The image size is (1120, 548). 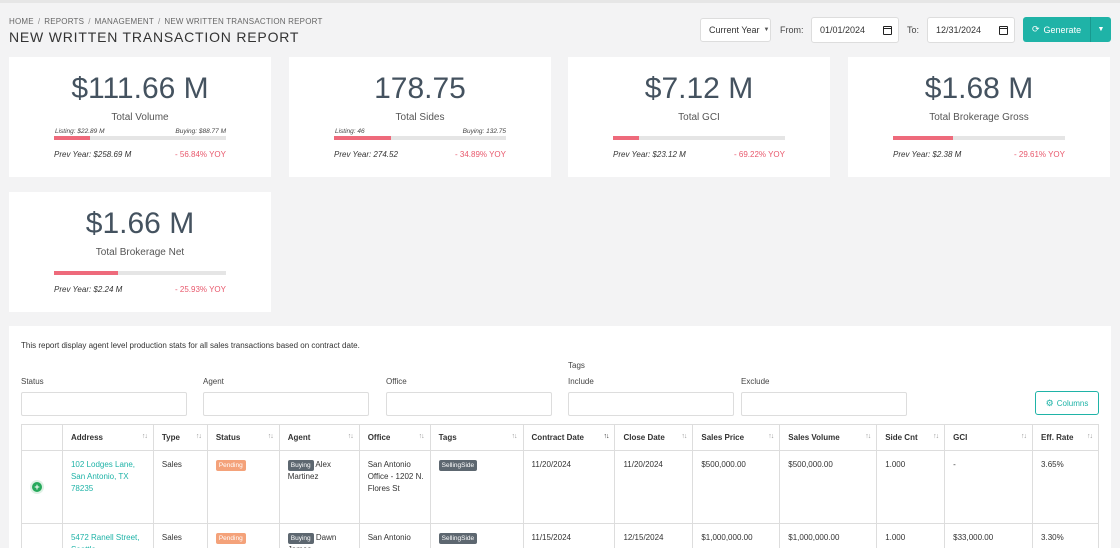 I want to click on yoy-change: - 25.93% YOY, so click(x=200, y=289).